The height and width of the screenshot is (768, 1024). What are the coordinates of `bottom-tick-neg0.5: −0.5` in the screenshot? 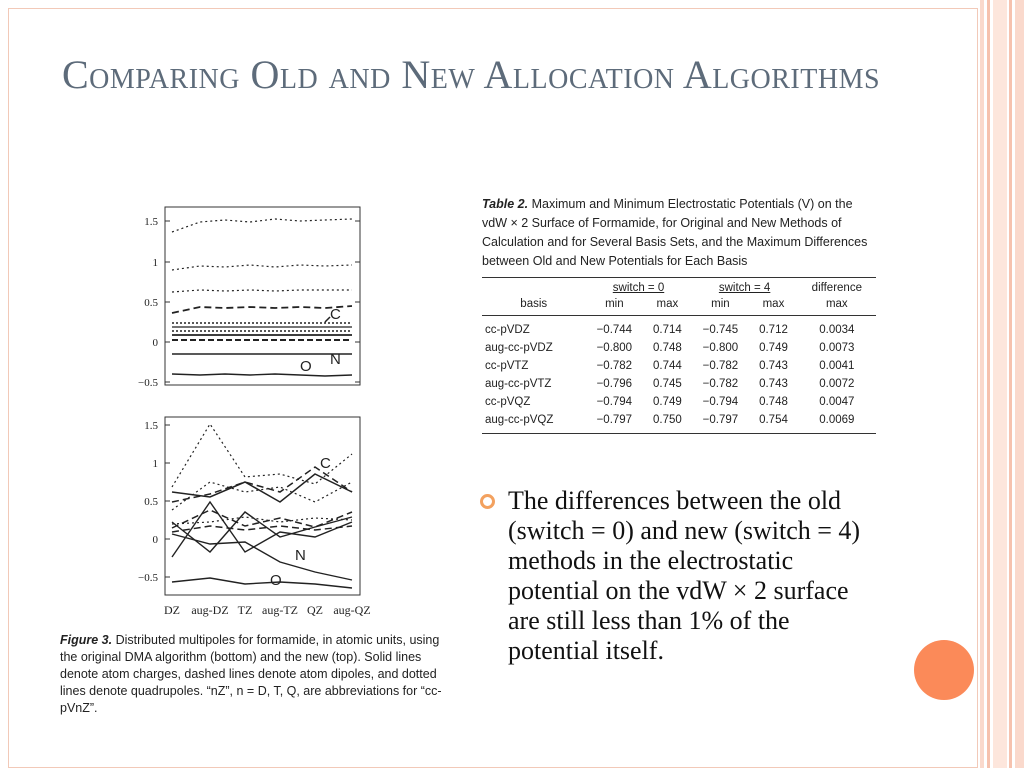 It's located at (148, 578).